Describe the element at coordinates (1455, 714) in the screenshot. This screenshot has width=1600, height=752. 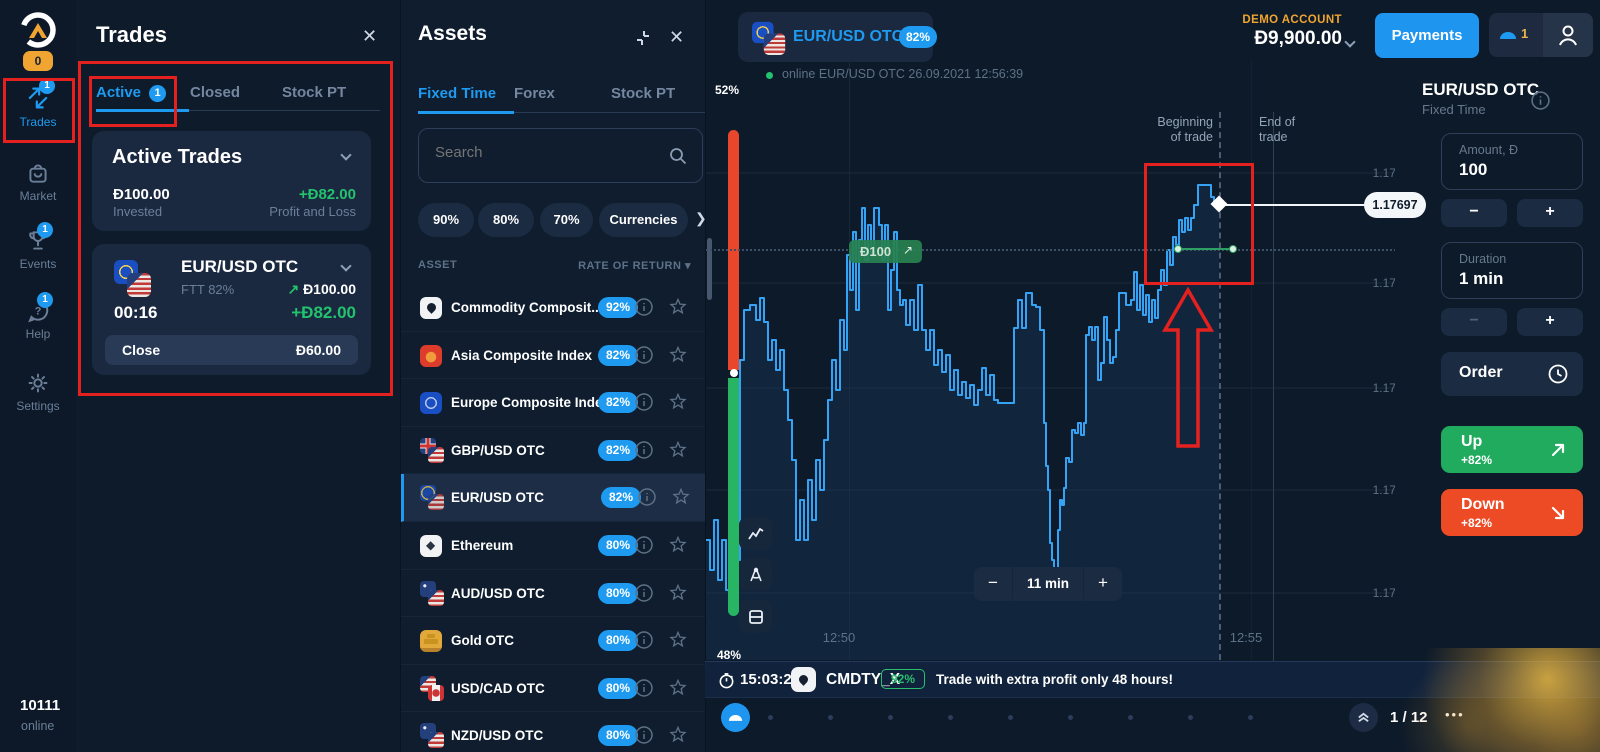
I see `more-options: •••` at that location.